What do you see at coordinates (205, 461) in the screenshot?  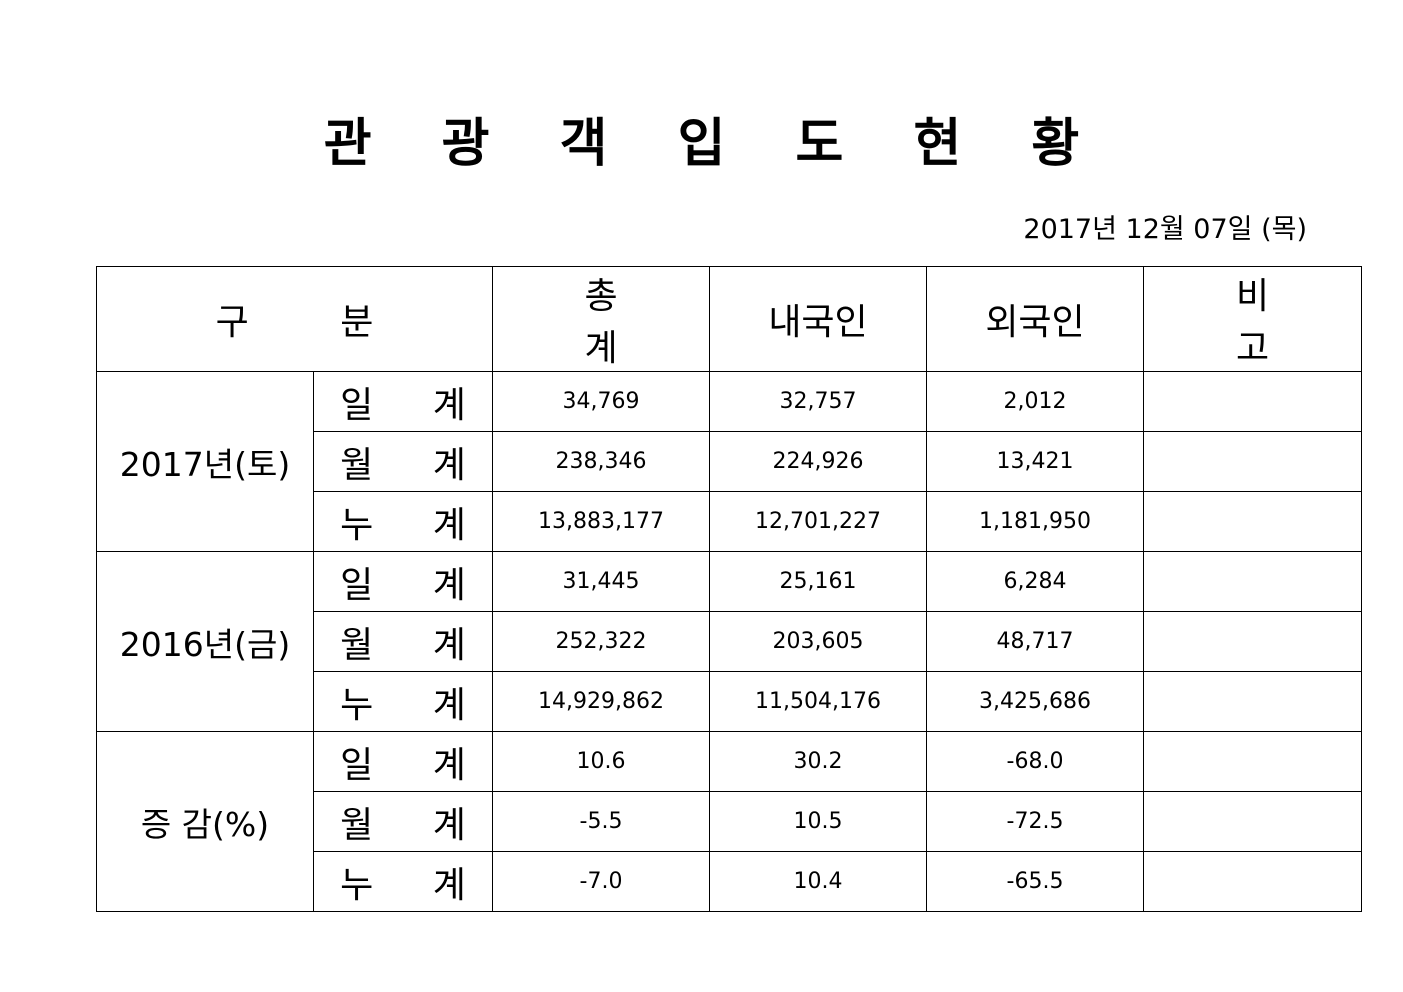 I see `group-label-2017: 2017년(토)` at bounding box center [205, 461].